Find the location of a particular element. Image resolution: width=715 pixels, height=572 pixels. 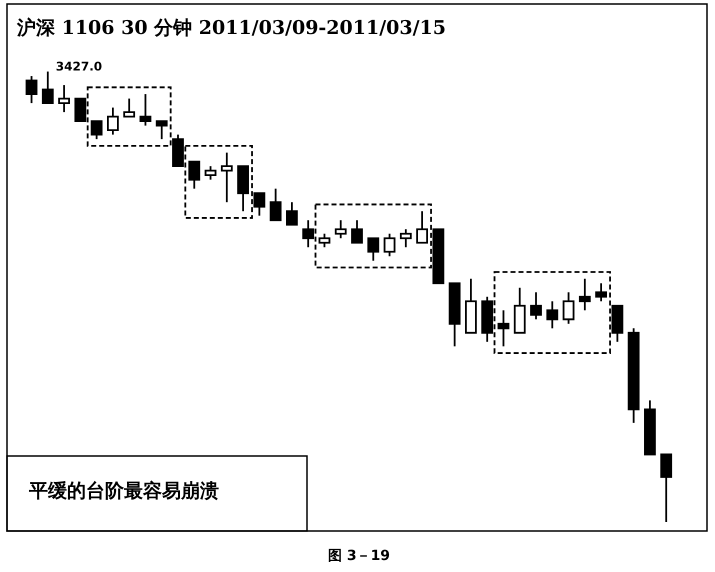

caption: 图 3－19 is located at coordinates (359, 556).